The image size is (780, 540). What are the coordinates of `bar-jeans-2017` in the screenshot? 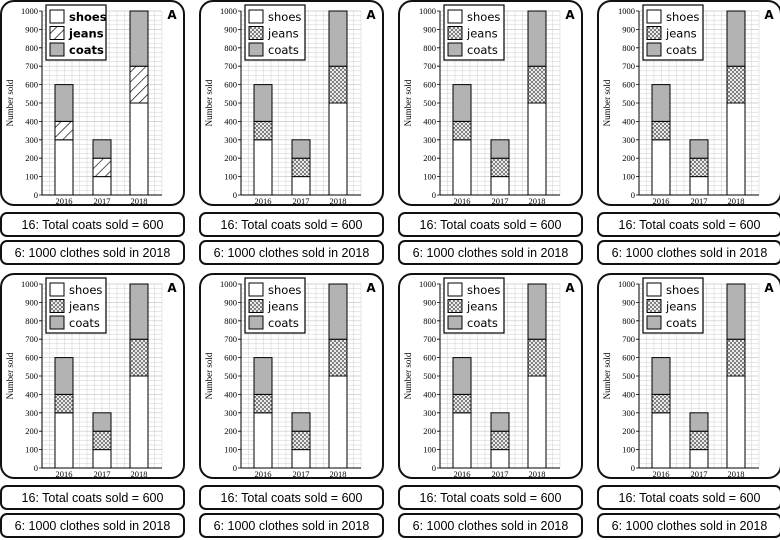 It's located at (699, 167).